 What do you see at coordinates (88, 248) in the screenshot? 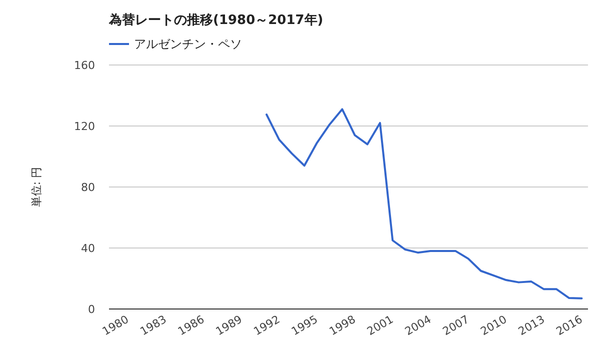
I see `y-tick-label: 40` at bounding box center [88, 248].